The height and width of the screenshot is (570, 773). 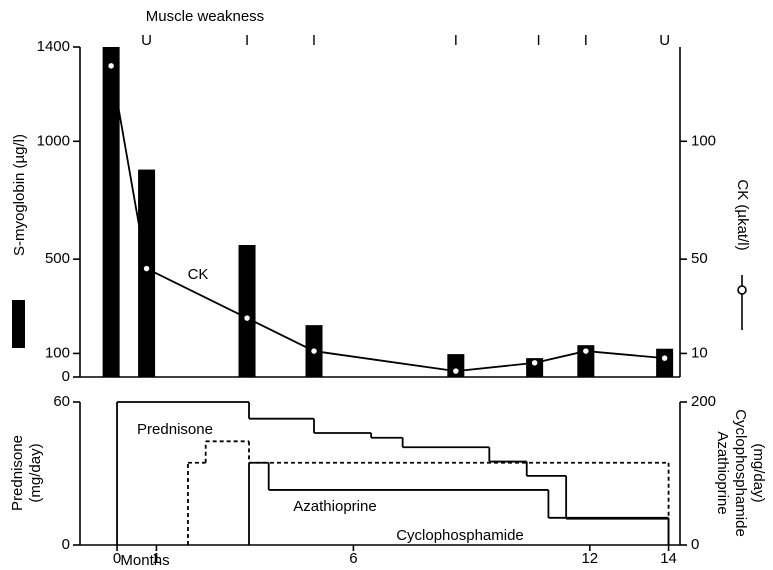 What do you see at coordinates (353, 558) in the screenshot?
I see `x-tick-label: 6` at bounding box center [353, 558].